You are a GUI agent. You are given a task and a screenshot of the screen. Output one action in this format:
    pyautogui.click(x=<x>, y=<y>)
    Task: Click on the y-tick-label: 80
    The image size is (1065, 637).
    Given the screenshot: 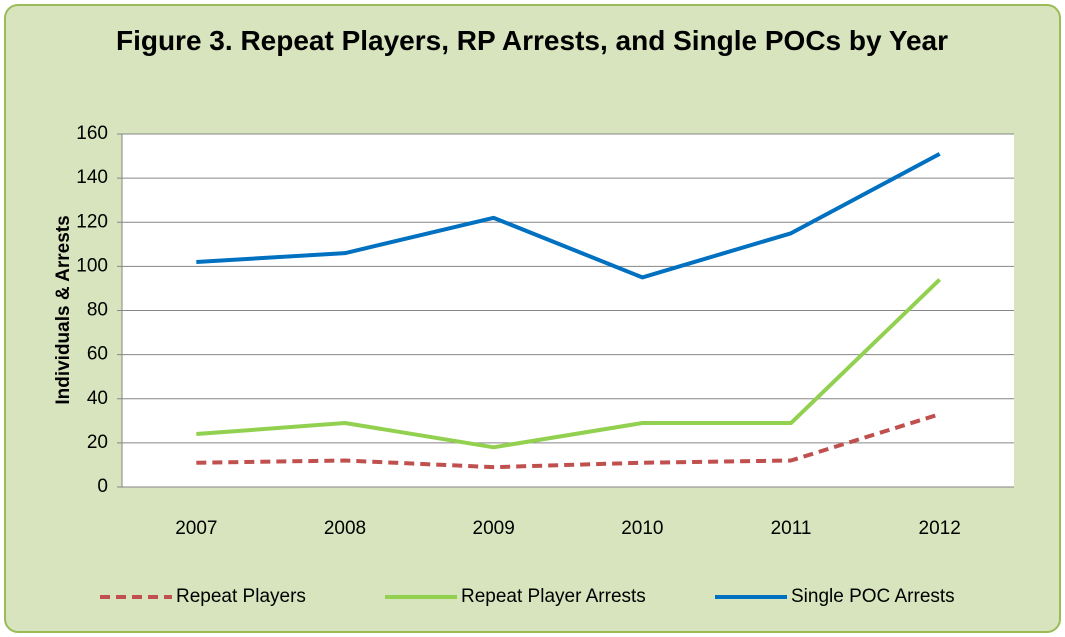 What is the action you would take?
    pyautogui.click(x=97, y=310)
    